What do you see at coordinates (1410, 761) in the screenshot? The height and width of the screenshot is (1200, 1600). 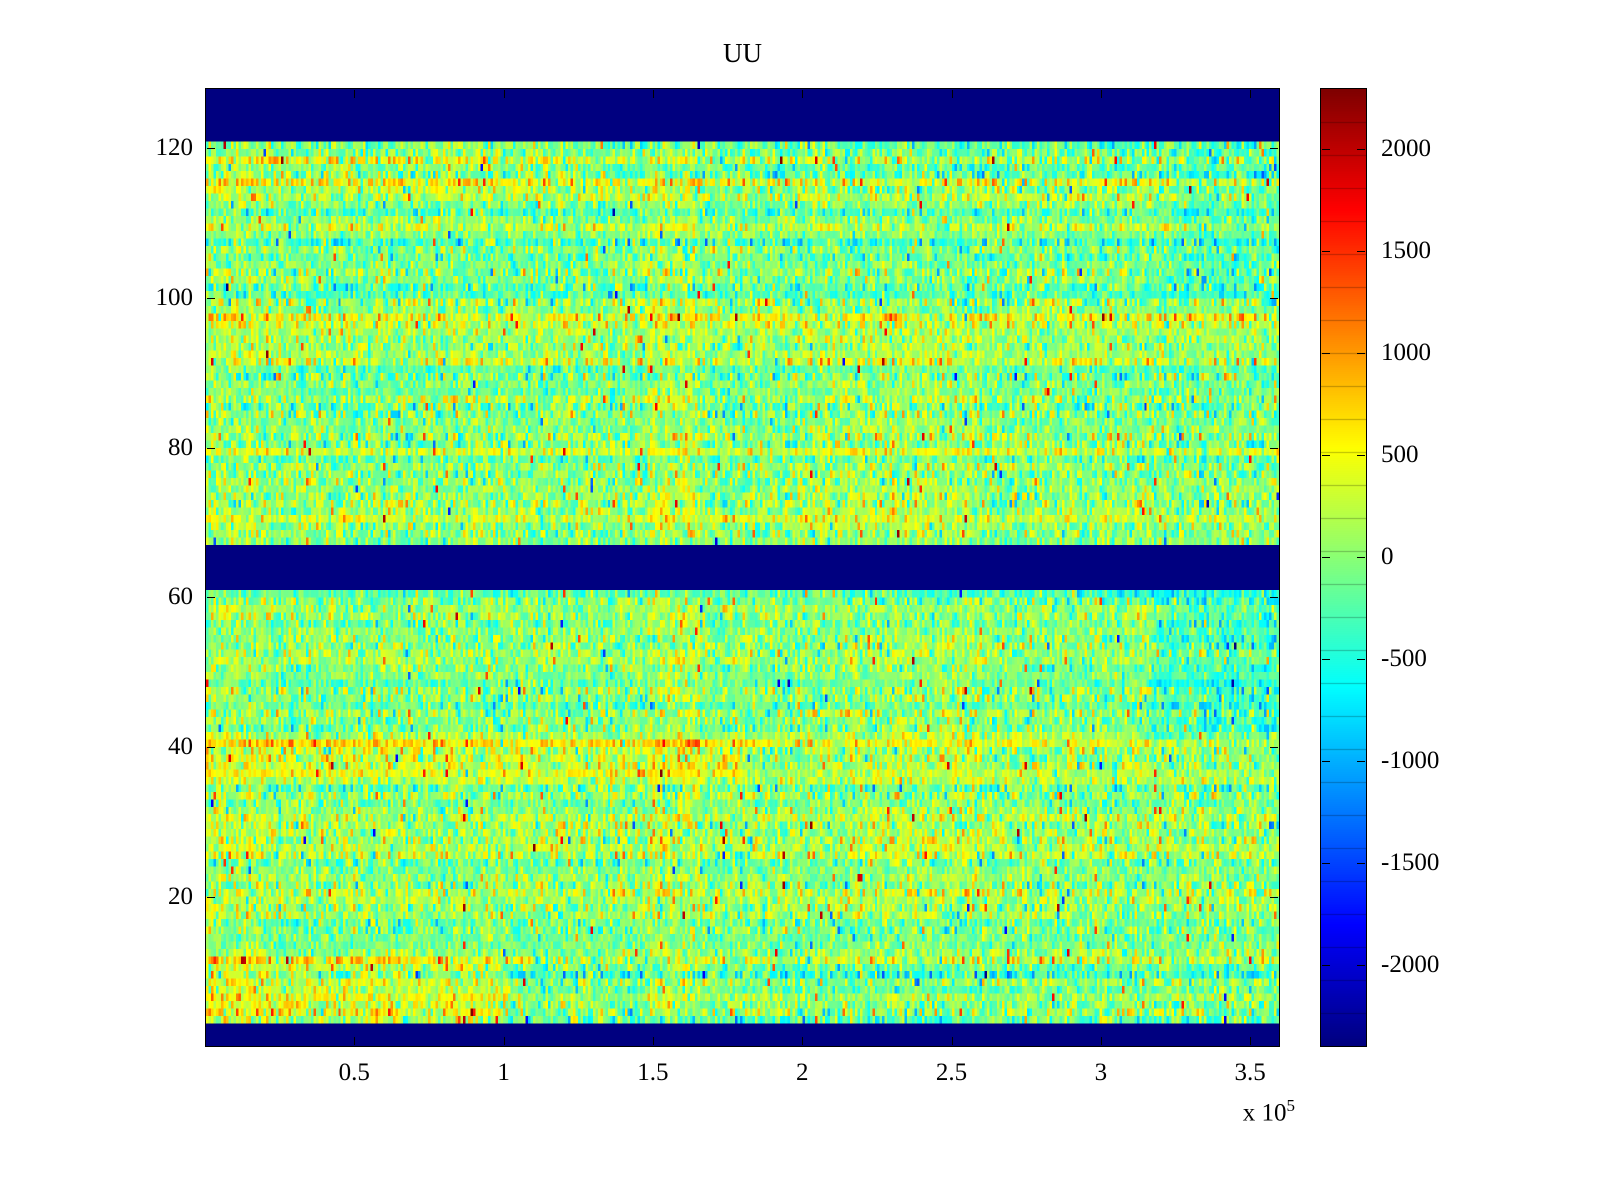 I see `colorbar-tick-label: -1000` at bounding box center [1410, 761].